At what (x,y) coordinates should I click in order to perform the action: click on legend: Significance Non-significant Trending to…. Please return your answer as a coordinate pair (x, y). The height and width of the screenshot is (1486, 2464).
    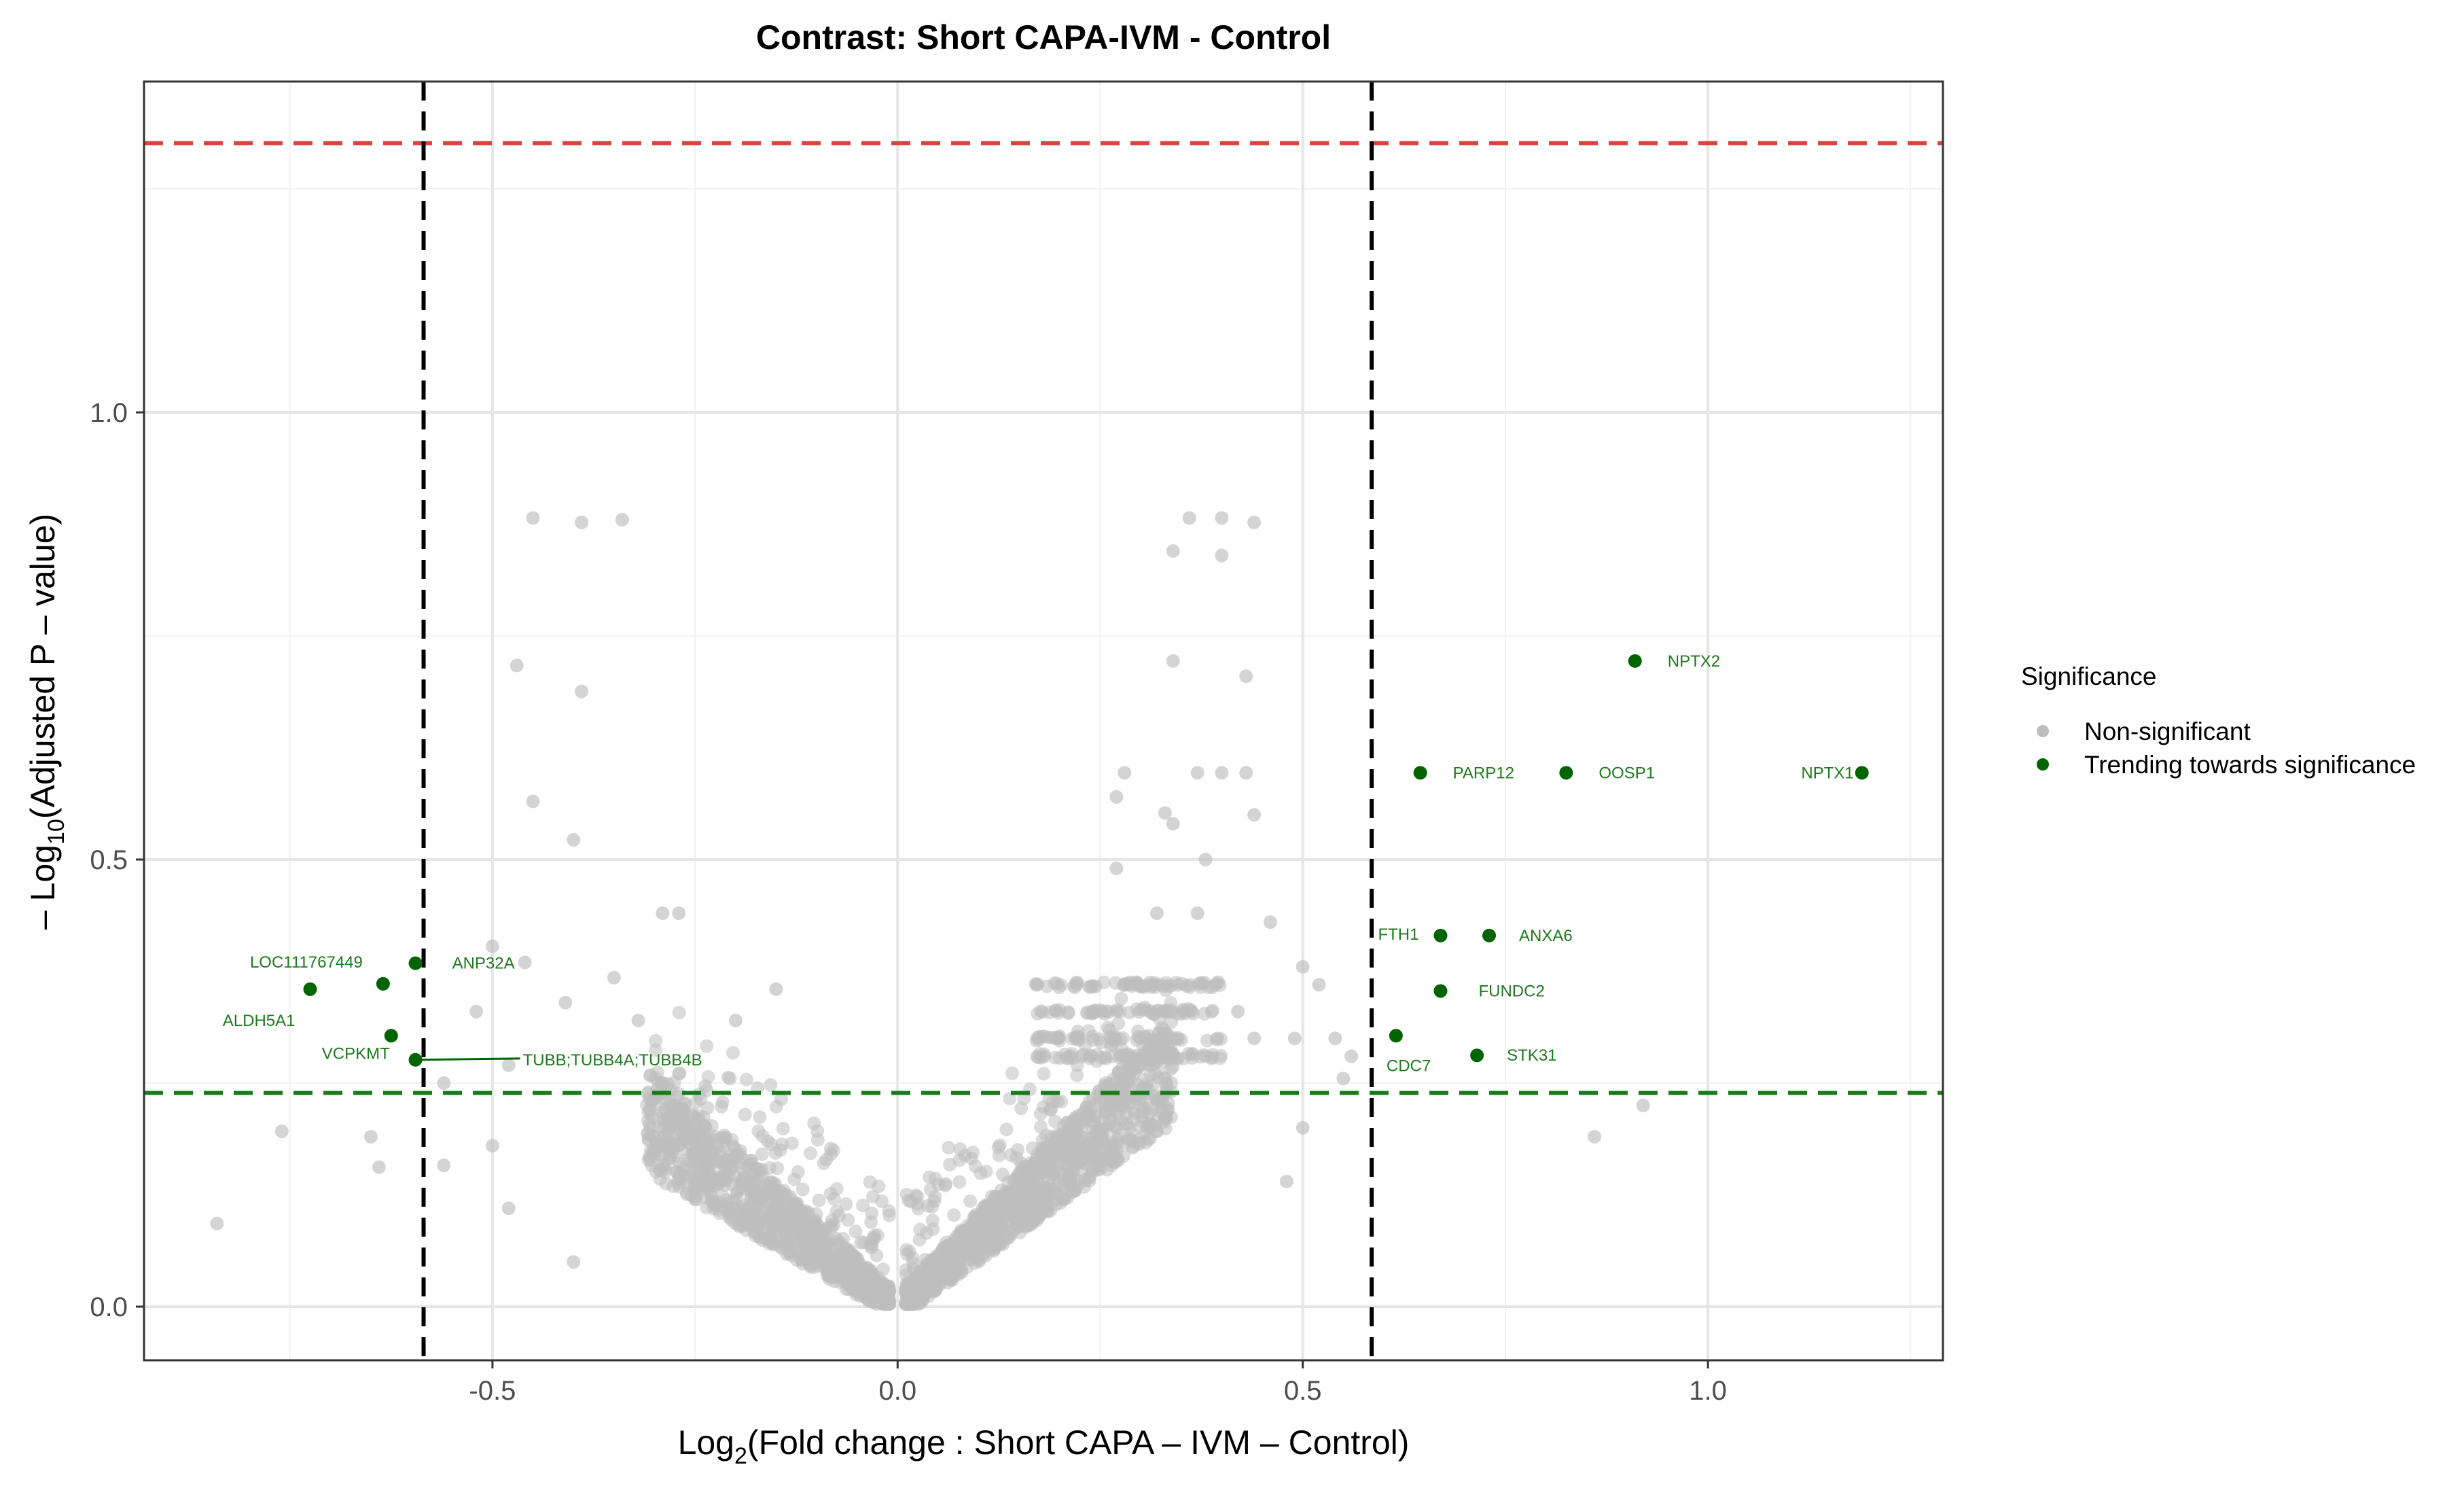
    Looking at the image, I should click on (2218, 720).